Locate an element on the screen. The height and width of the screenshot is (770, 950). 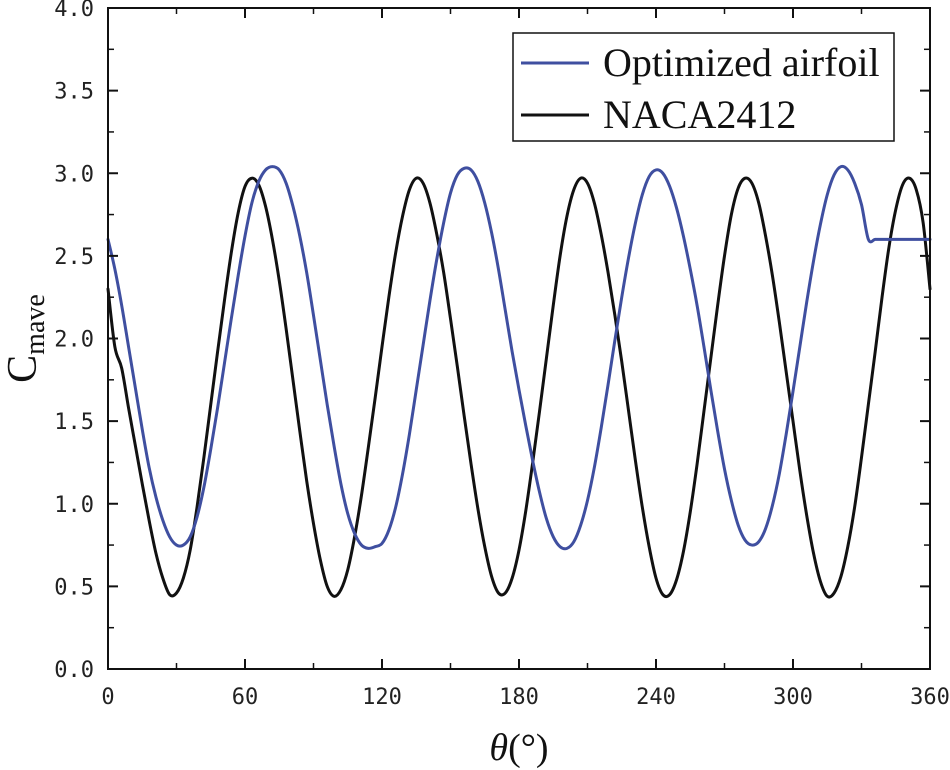
x-tick-label: 0 is located at coordinates (107, 697).